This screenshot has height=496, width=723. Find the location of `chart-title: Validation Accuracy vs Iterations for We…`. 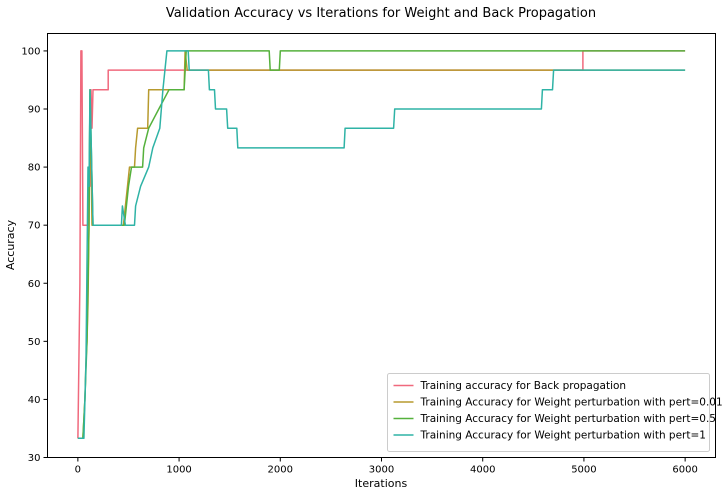

chart-title: Validation Accuracy vs Iterations for We… is located at coordinates (381, 13).